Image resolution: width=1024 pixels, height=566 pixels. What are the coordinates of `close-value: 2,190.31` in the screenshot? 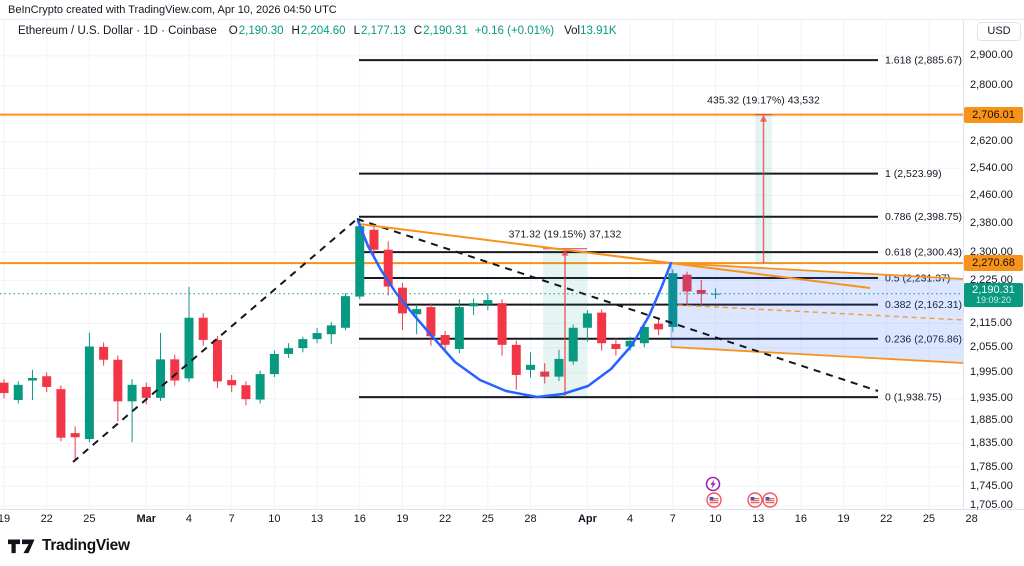 It's located at (445, 31).